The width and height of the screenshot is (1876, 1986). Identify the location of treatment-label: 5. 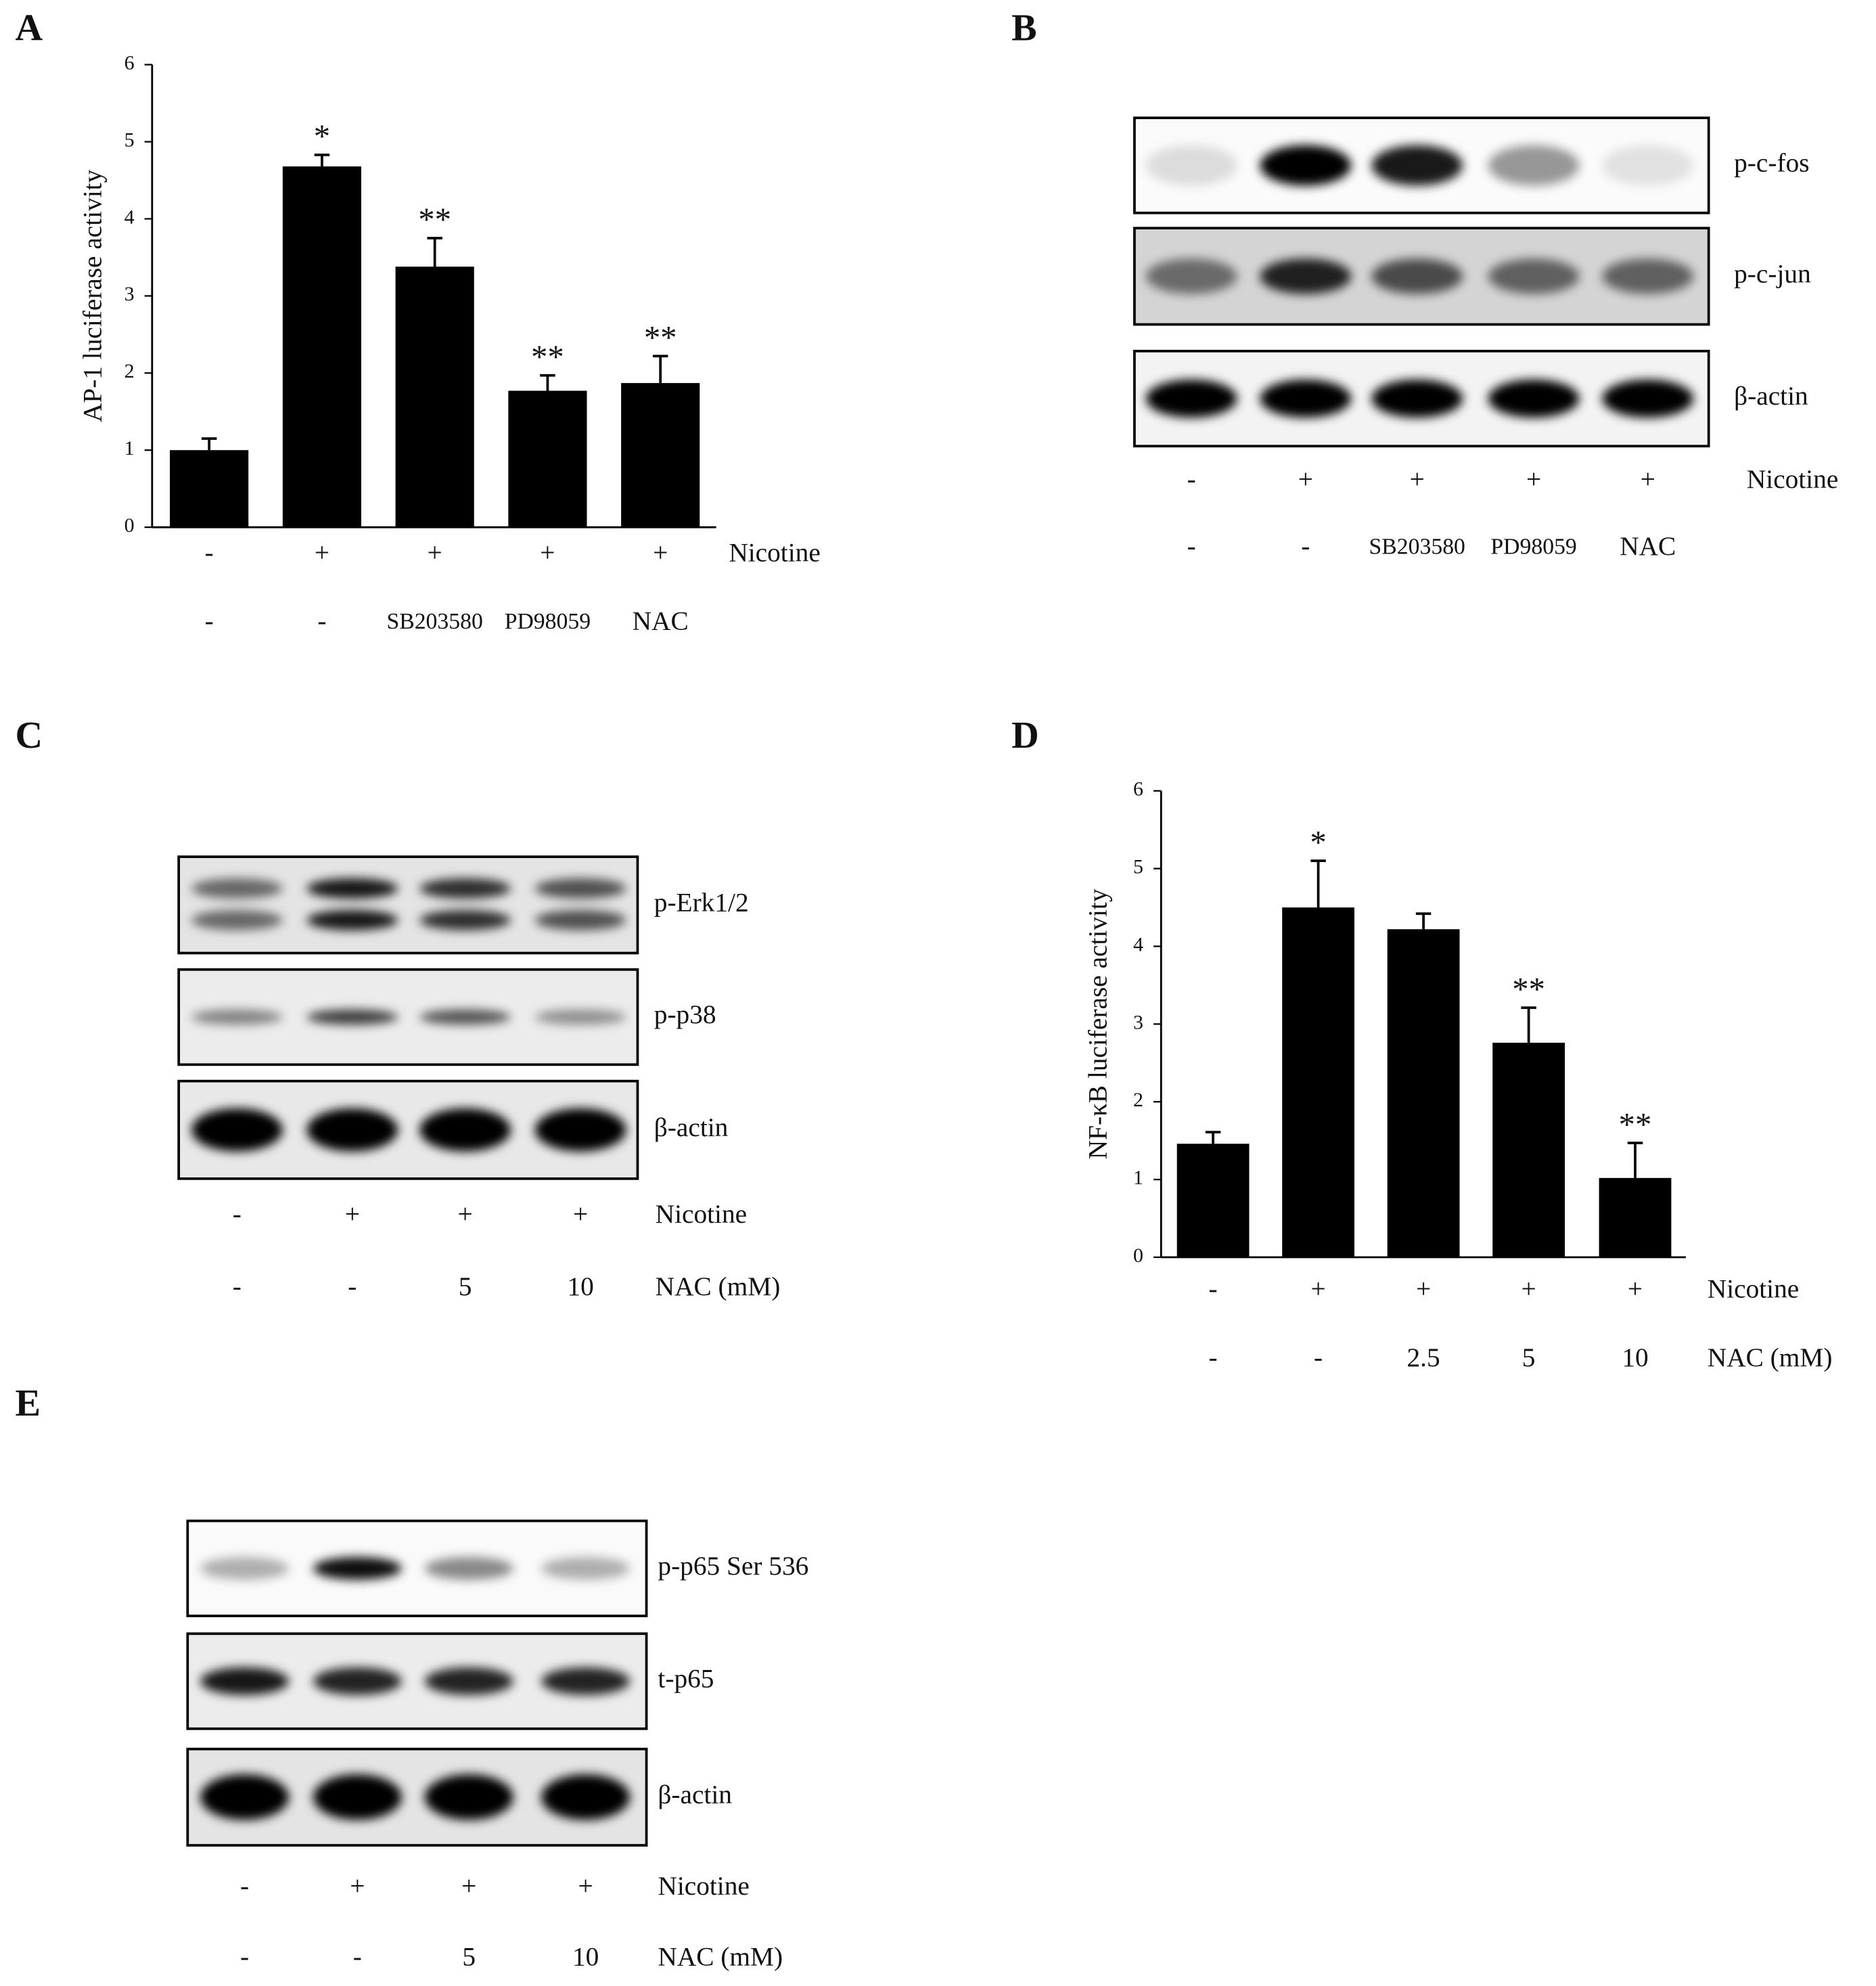
(466, 1286).